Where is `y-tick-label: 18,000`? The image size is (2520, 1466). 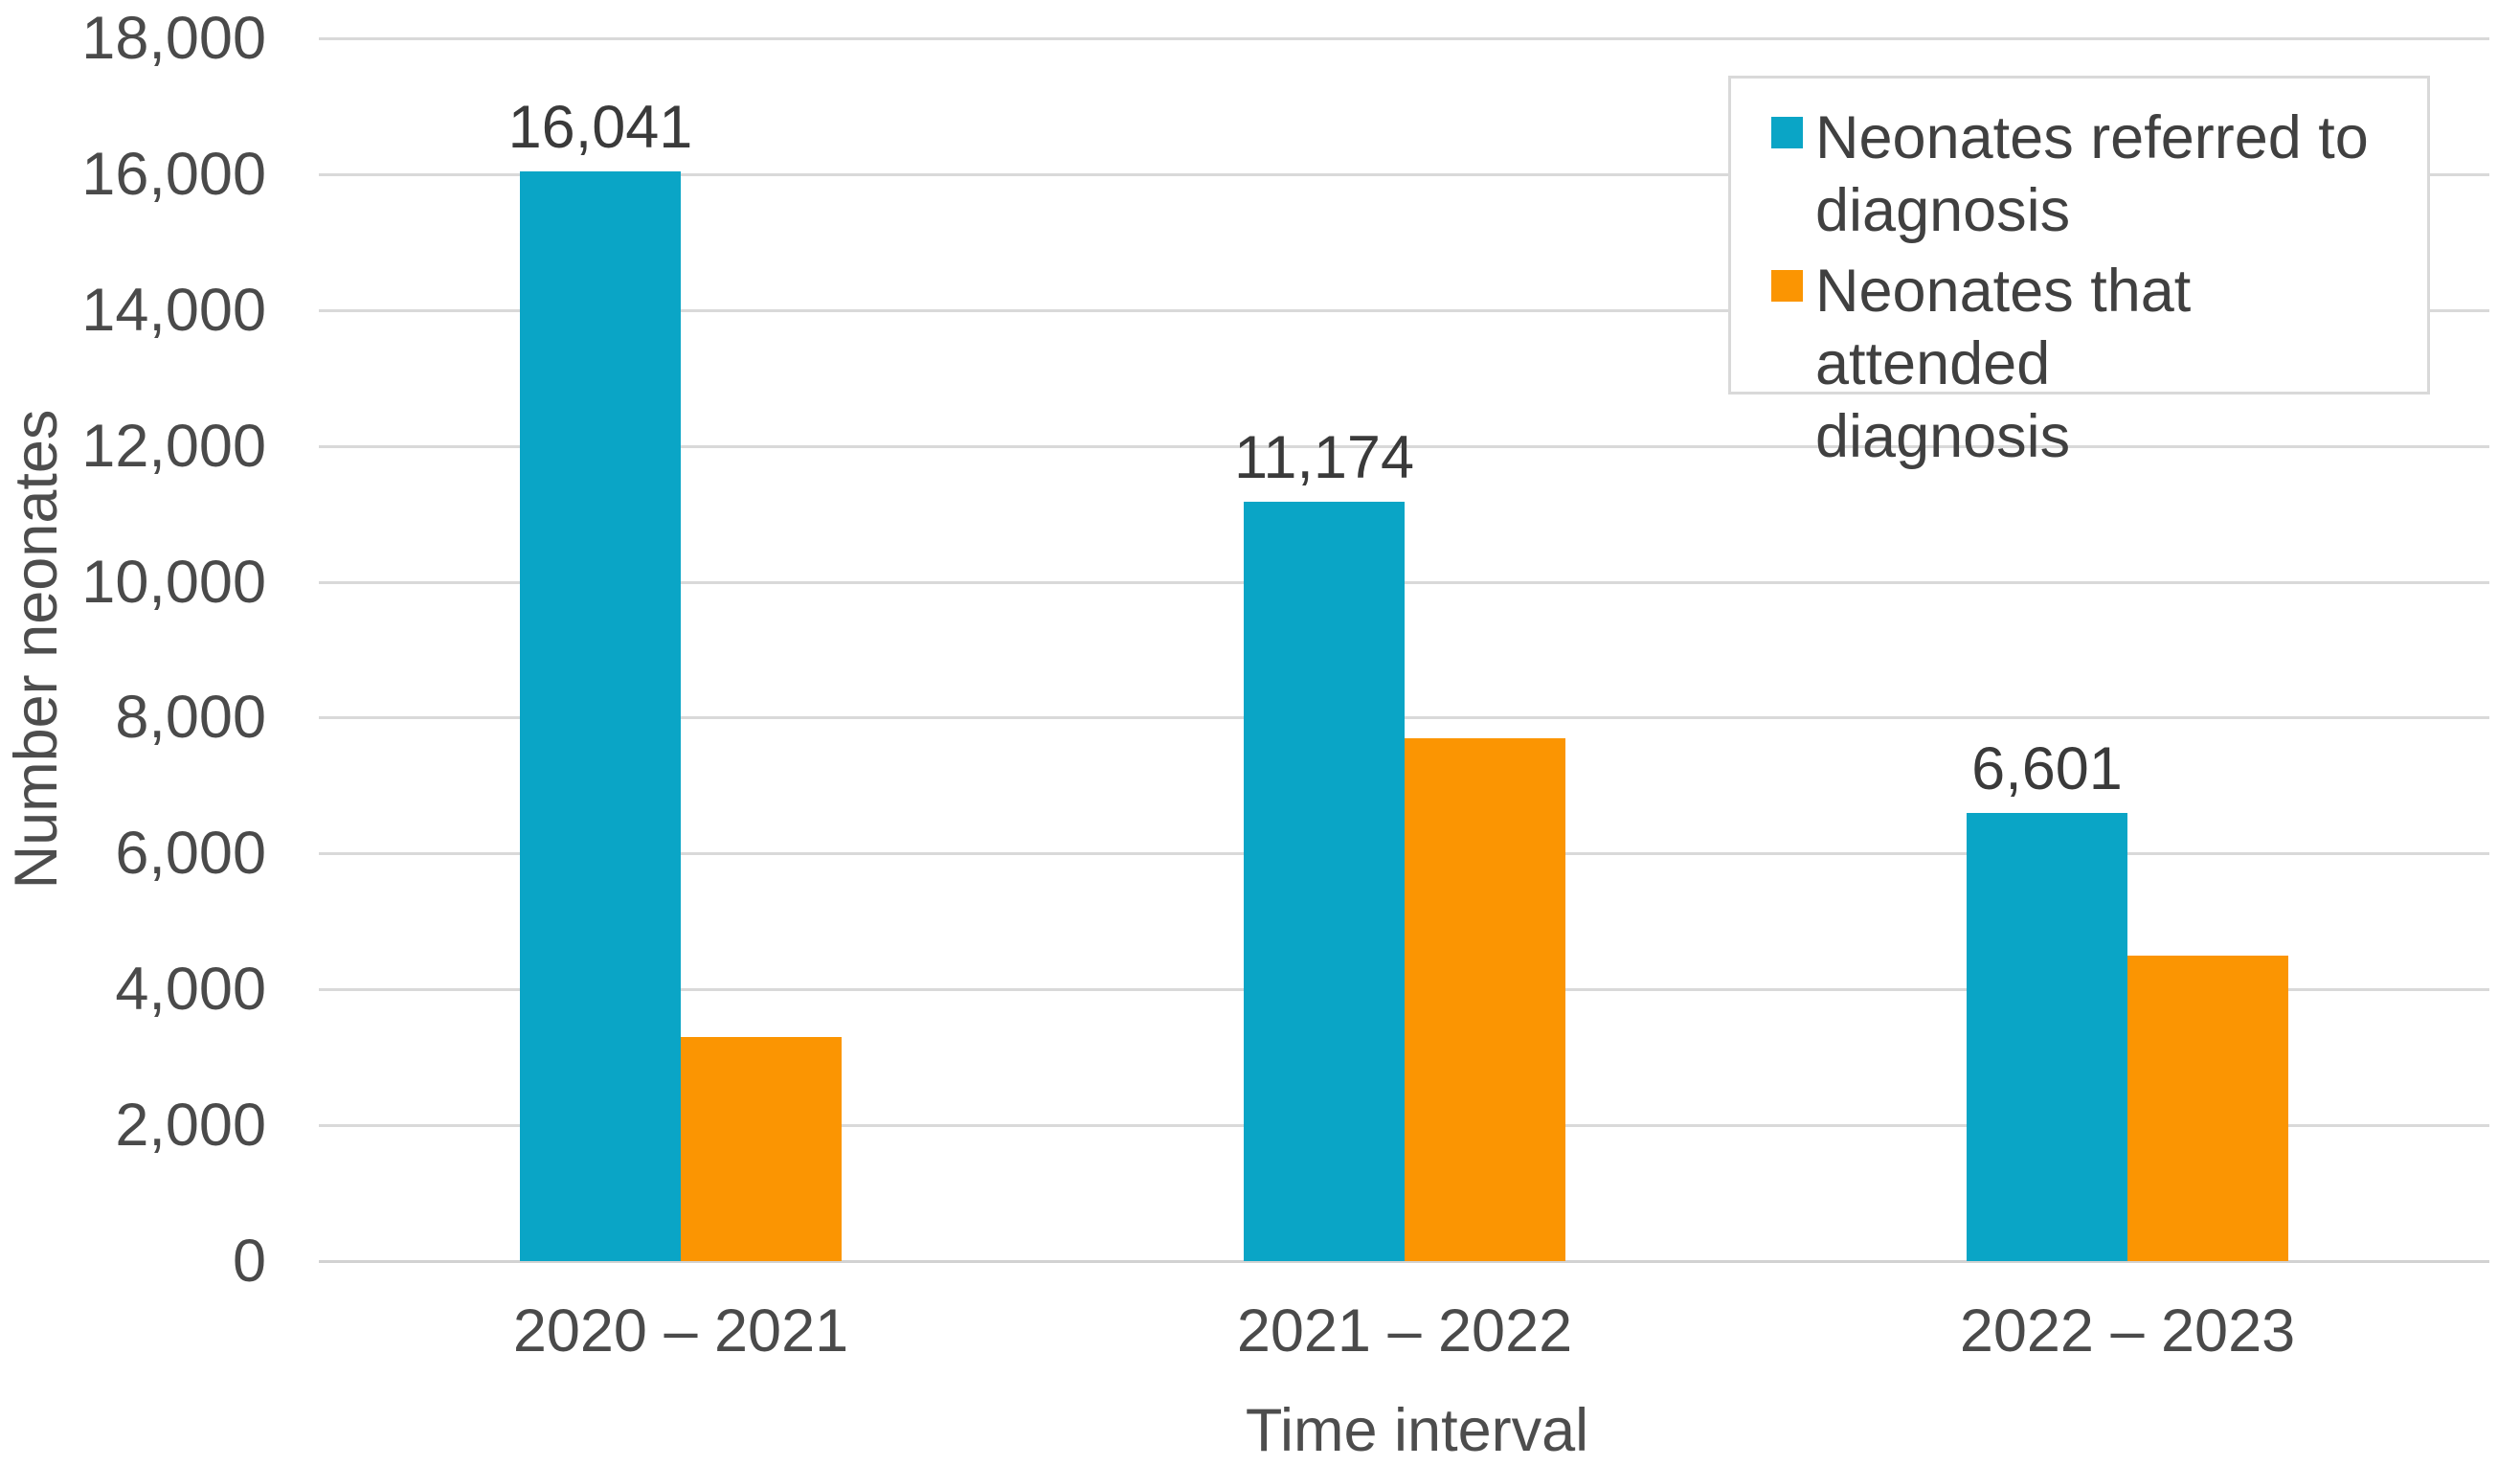
y-tick-label: 18,000 is located at coordinates (173, 38).